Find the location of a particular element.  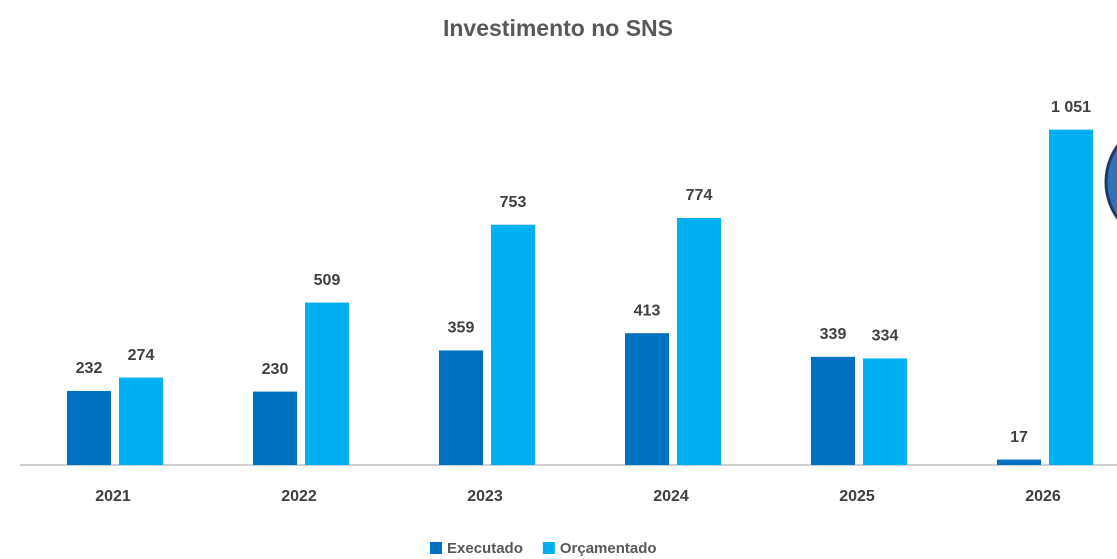

x-tick-label: 2025 is located at coordinates (857, 496).